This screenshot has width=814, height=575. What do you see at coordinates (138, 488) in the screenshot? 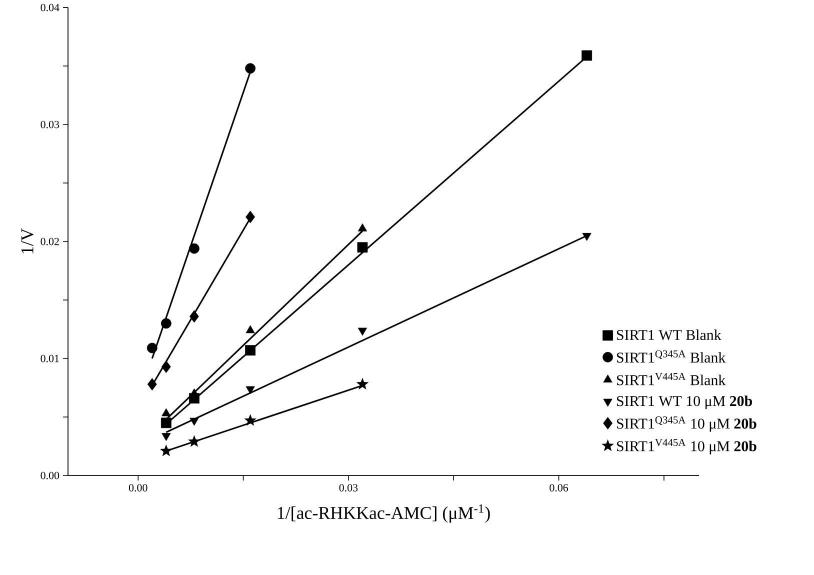
I see `x-tick-label: 0.00` at bounding box center [138, 488].